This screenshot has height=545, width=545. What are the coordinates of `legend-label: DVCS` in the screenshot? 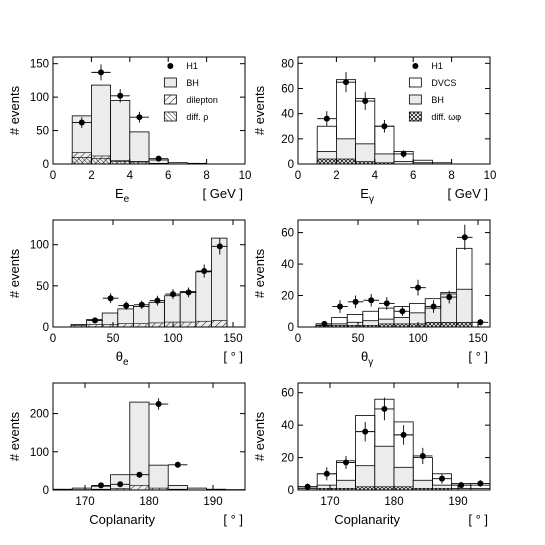 It's located at (443, 83).